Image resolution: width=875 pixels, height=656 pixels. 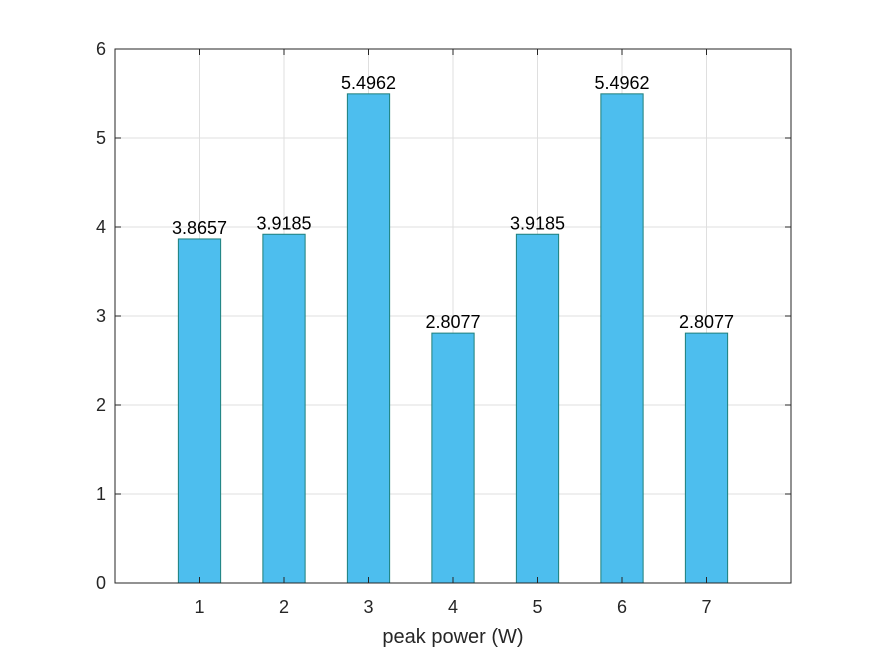 What do you see at coordinates (199, 607) in the screenshot?
I see `x-tick-label: 1` at bounding box center [199, 607].